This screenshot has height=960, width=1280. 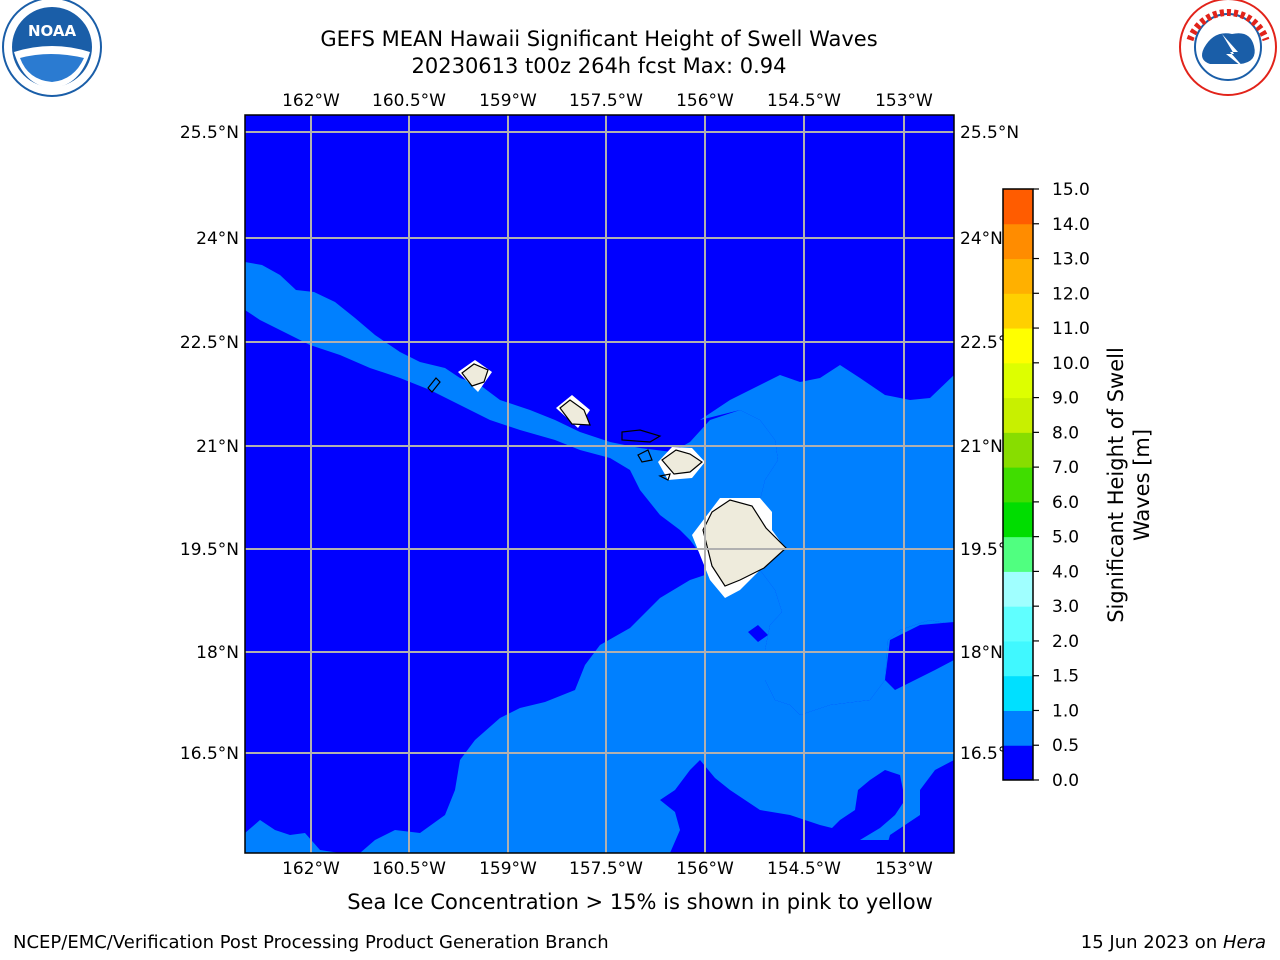 What do you see at coordinates (1065, 746) in the screenshot?
I see `colorbar-tick-label: 0.5` at bounding box center [1065, 746].